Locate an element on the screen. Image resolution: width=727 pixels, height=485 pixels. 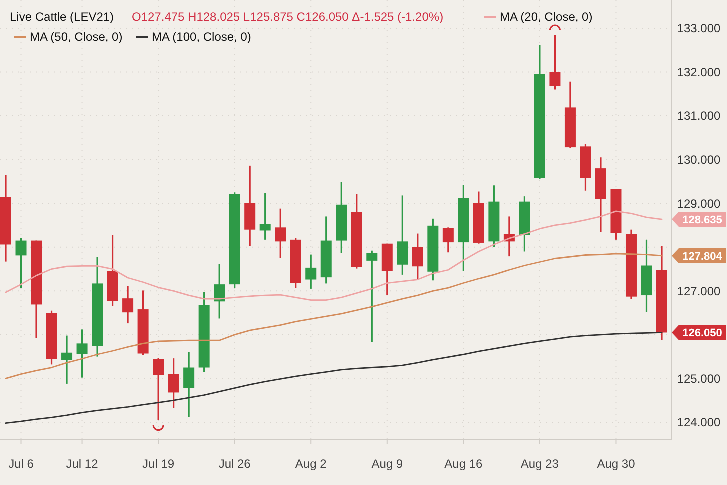
legend-label: MA (50, Close, 0) is located at coordinates (76, 37).